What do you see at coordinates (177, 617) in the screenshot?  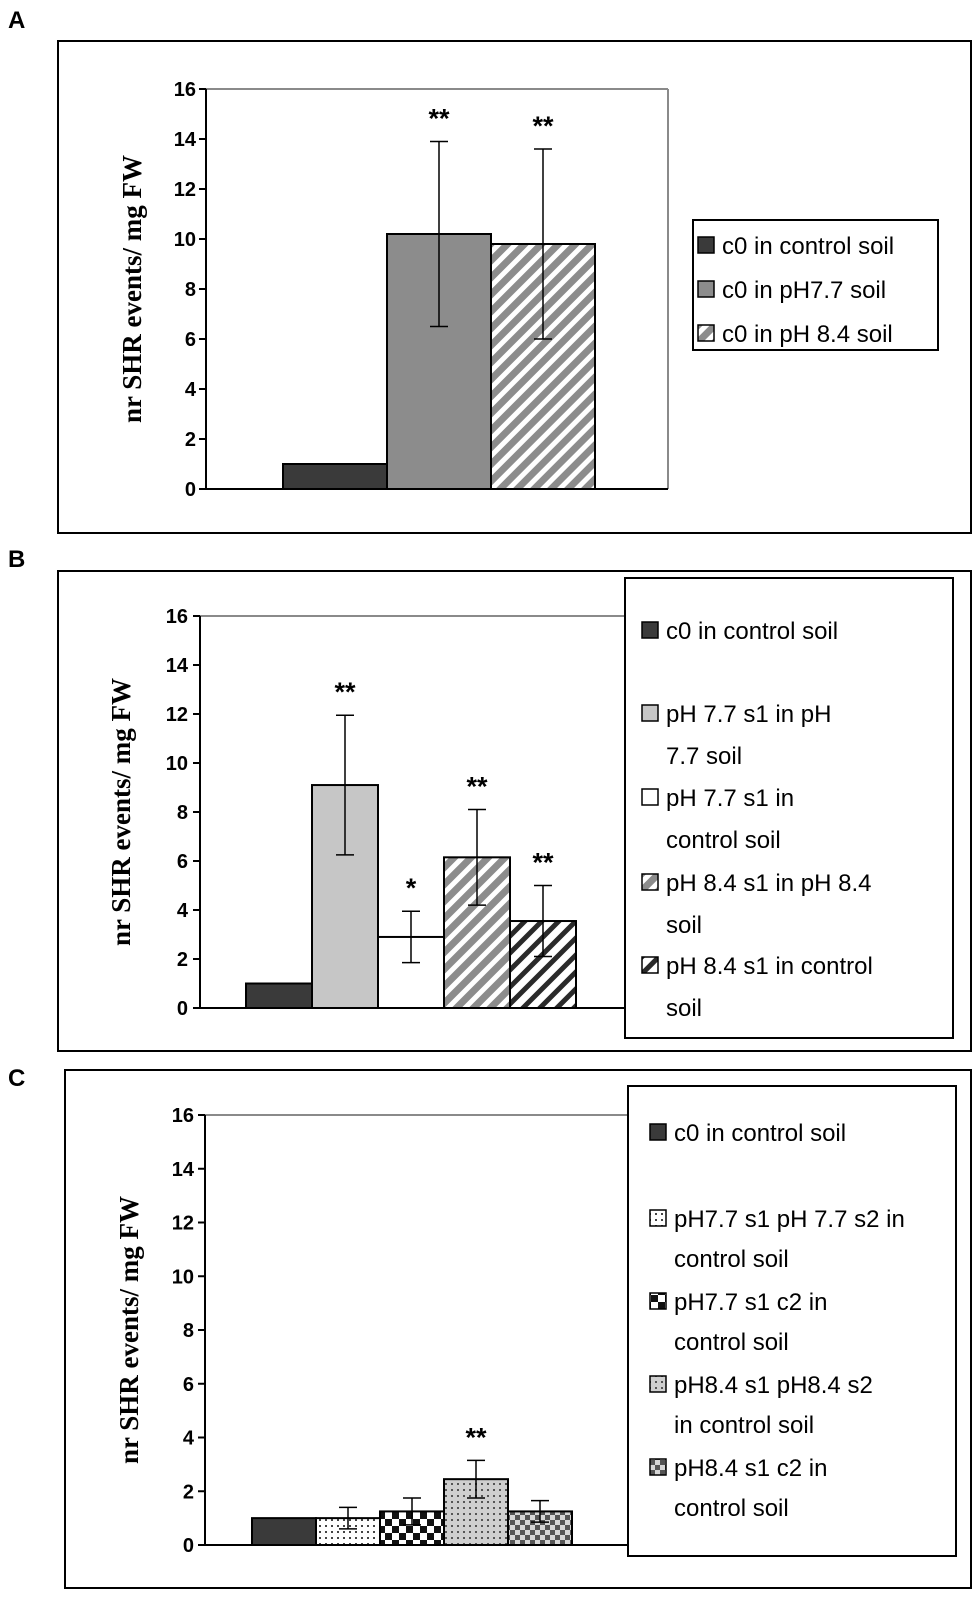 I see `panel-b-y-tick-label: 16` at bounding box center [177, 617].